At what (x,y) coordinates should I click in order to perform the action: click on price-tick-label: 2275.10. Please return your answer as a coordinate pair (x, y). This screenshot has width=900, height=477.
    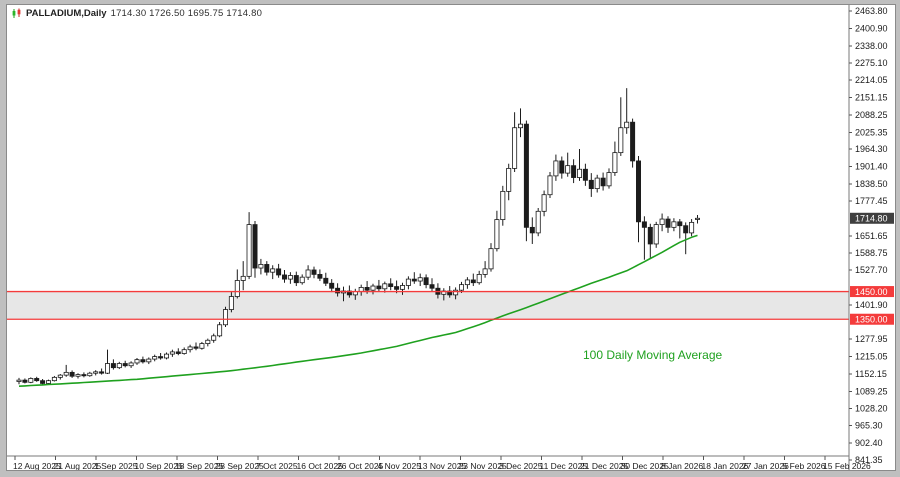
    Looking at the image, I should click on (871, 63).